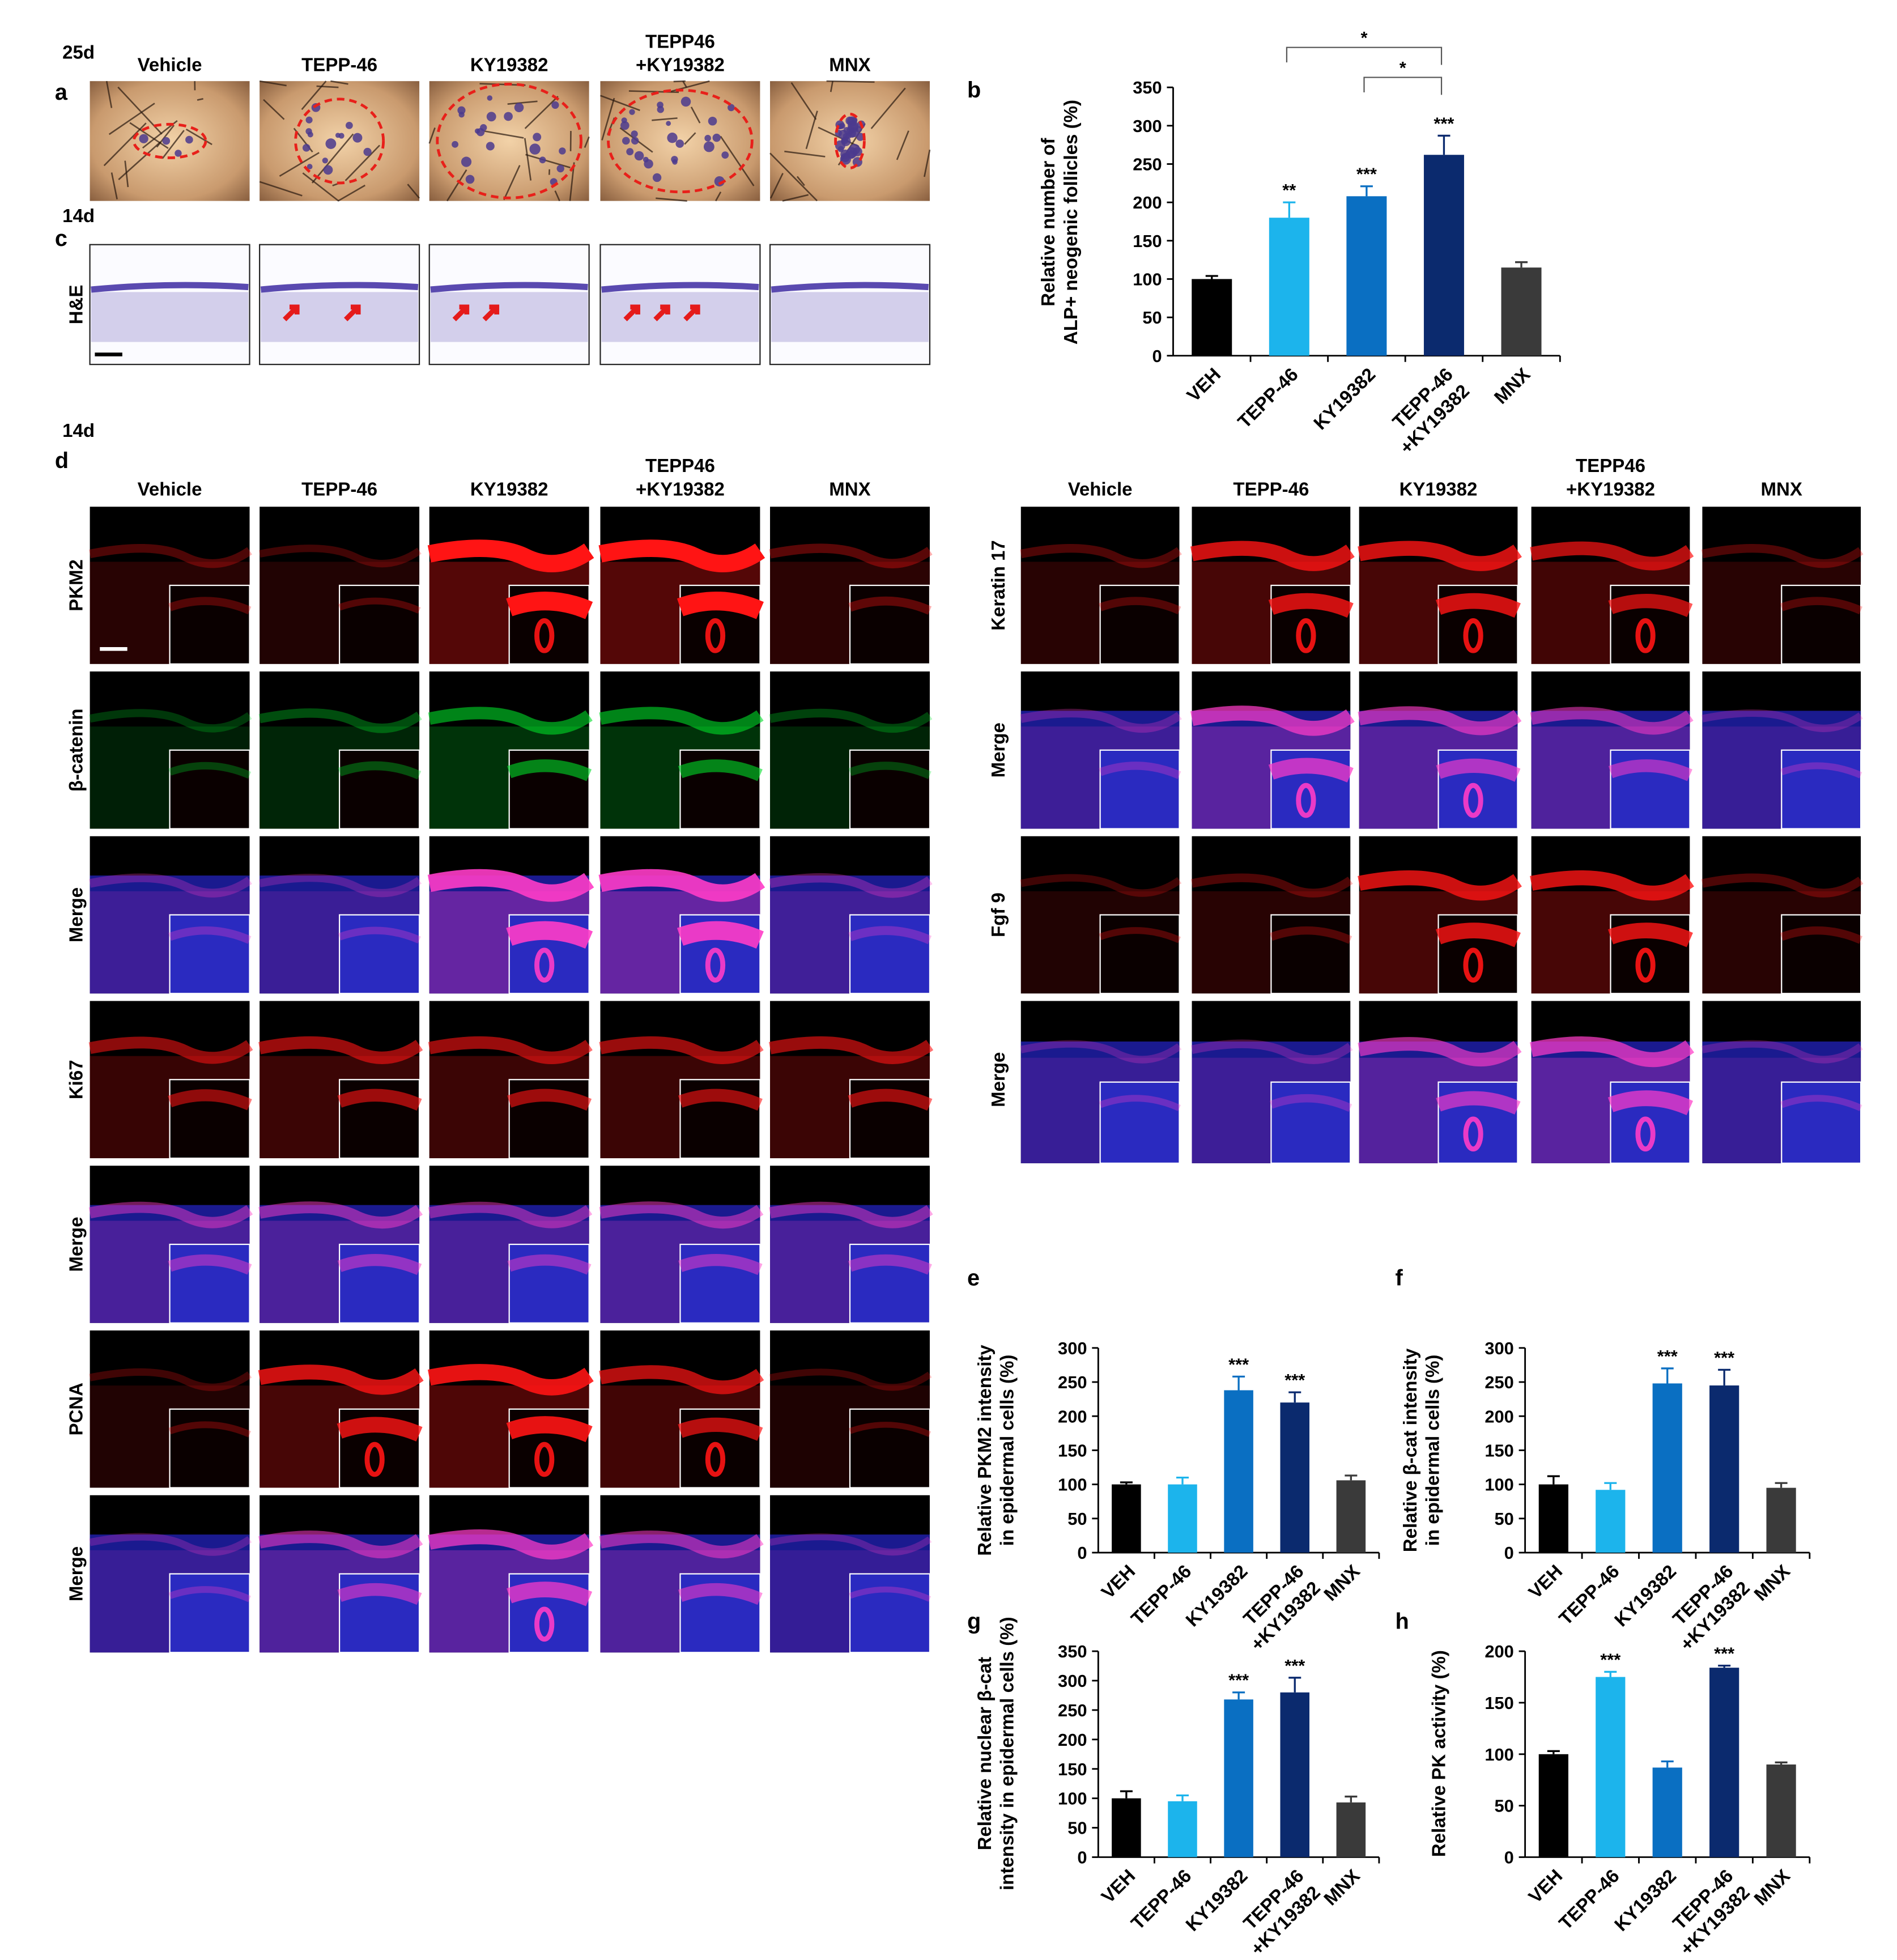  Describe the element at coordinates (76, 585) in the screenshot. I see `row-label: PKM2` at that location.